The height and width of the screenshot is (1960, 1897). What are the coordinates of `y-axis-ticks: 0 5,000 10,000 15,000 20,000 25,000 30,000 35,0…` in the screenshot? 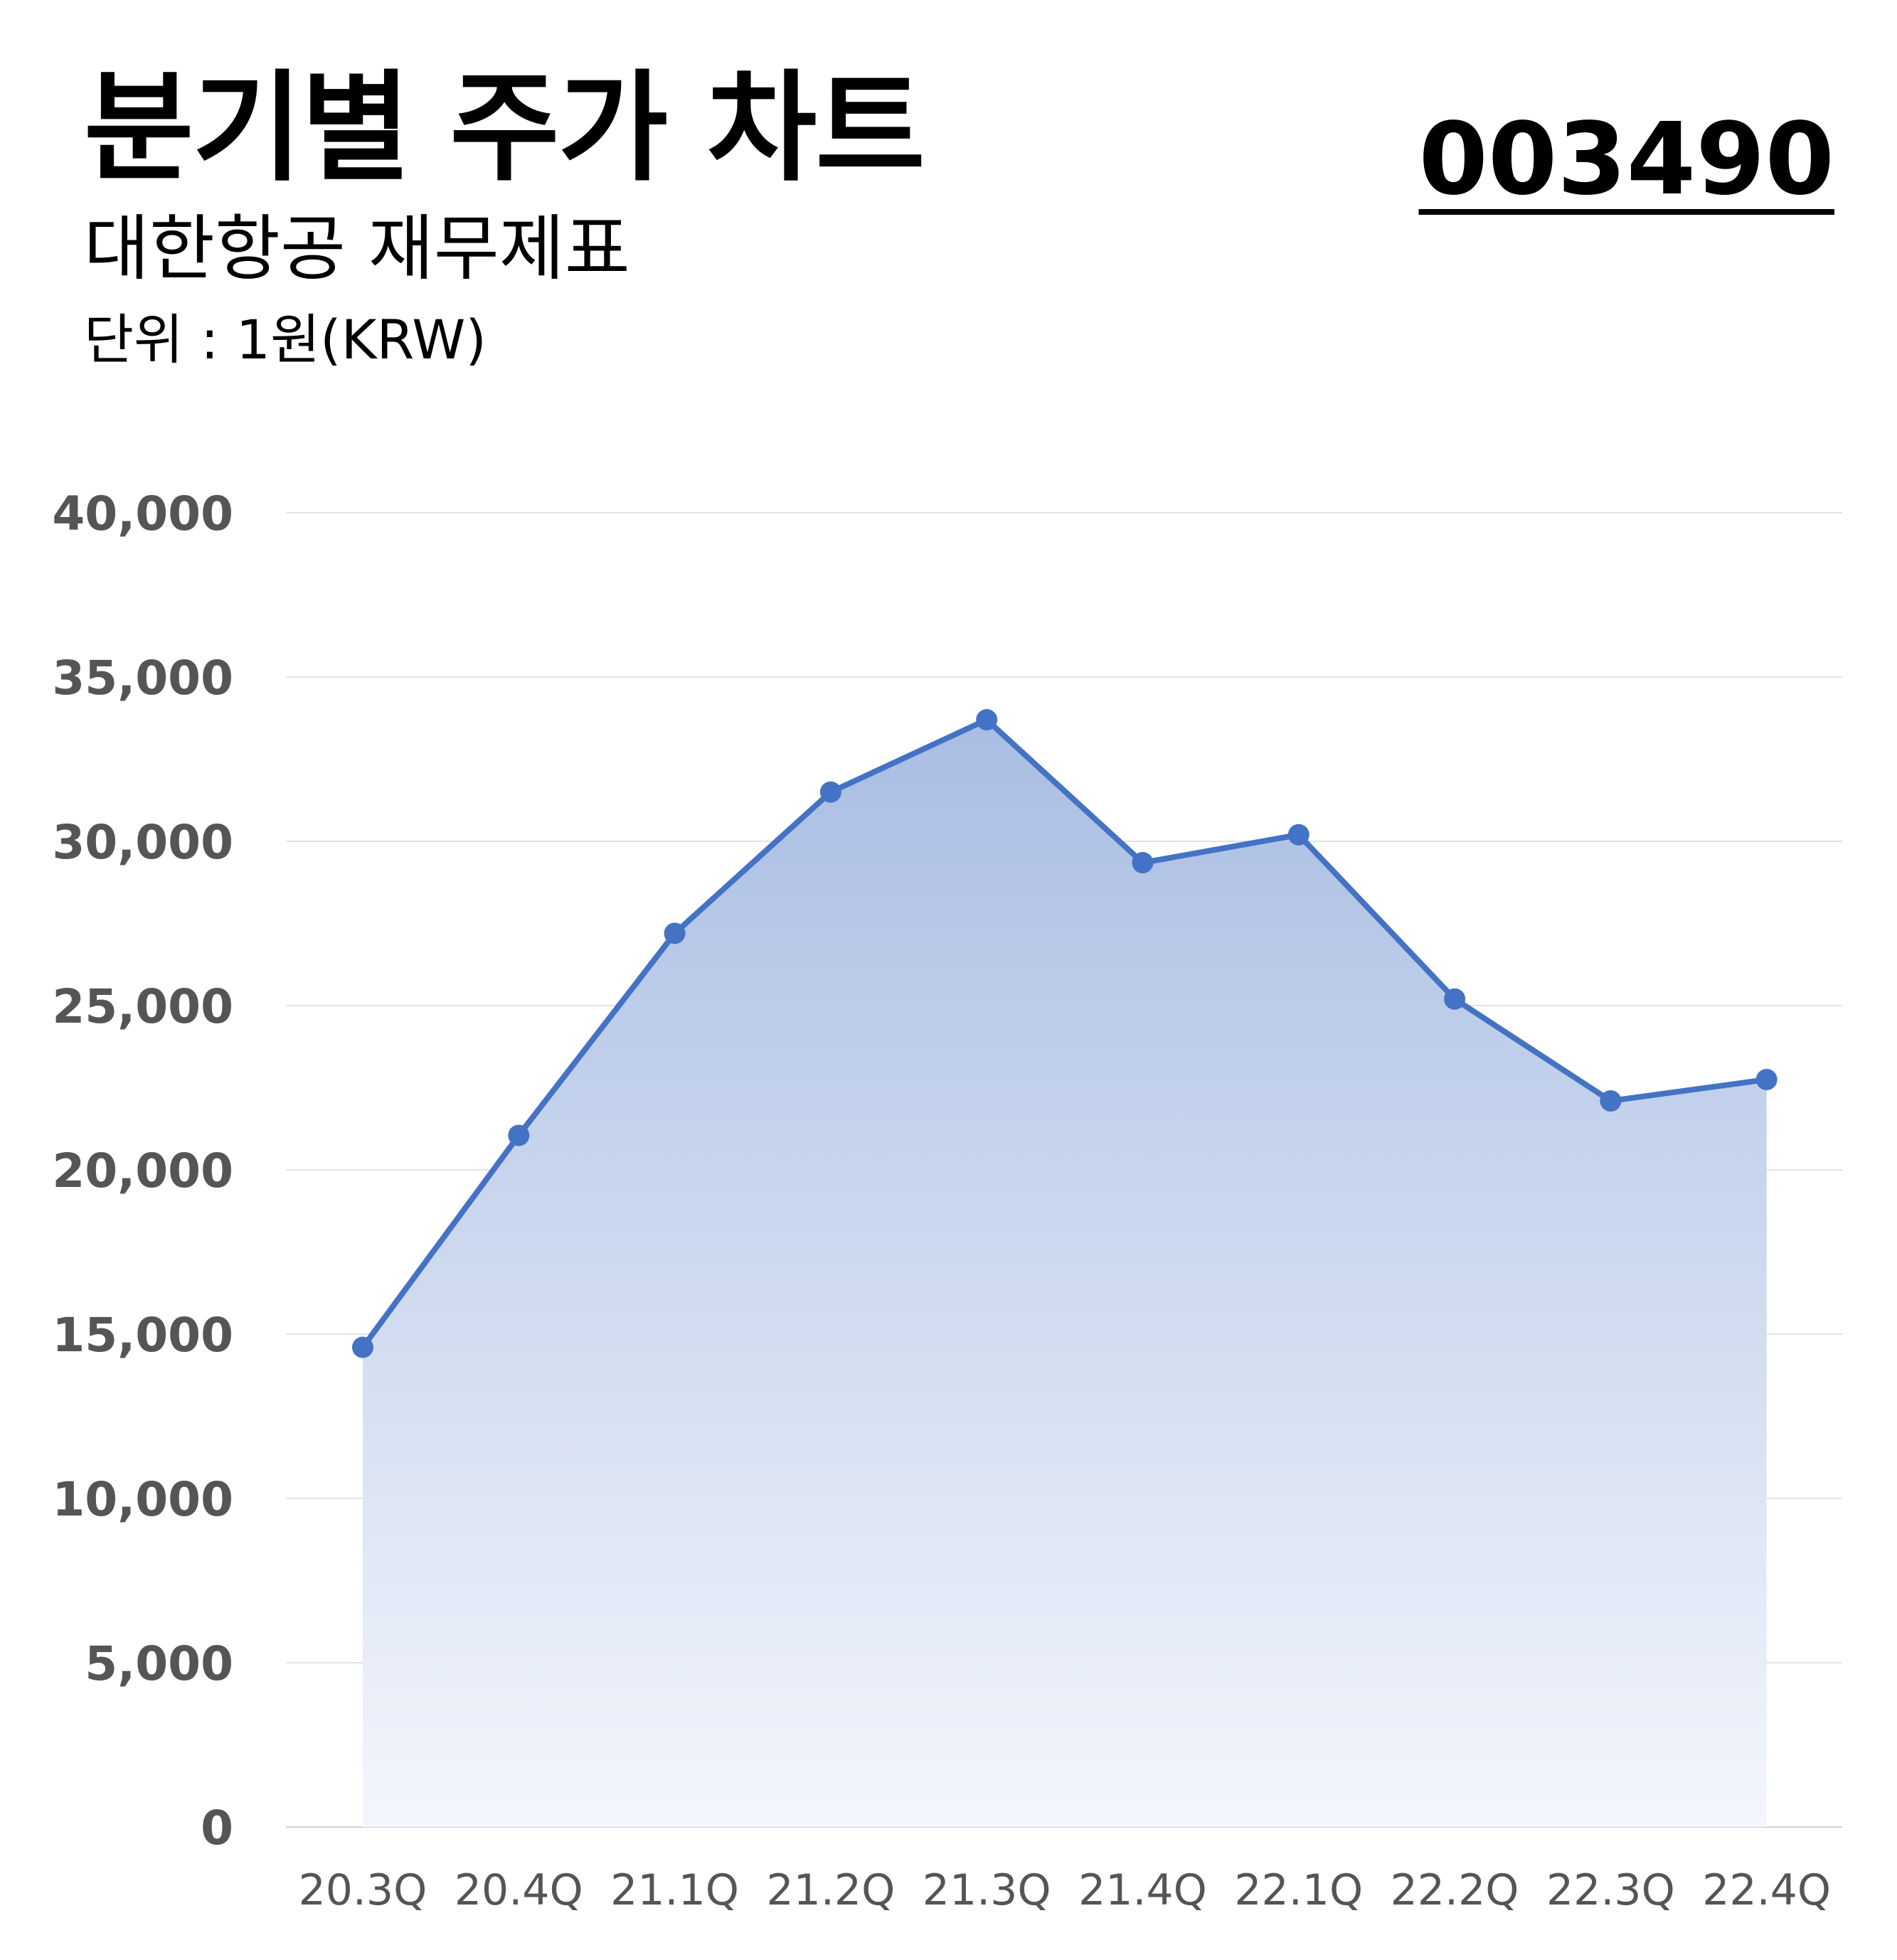 It's located at (143, 1170).